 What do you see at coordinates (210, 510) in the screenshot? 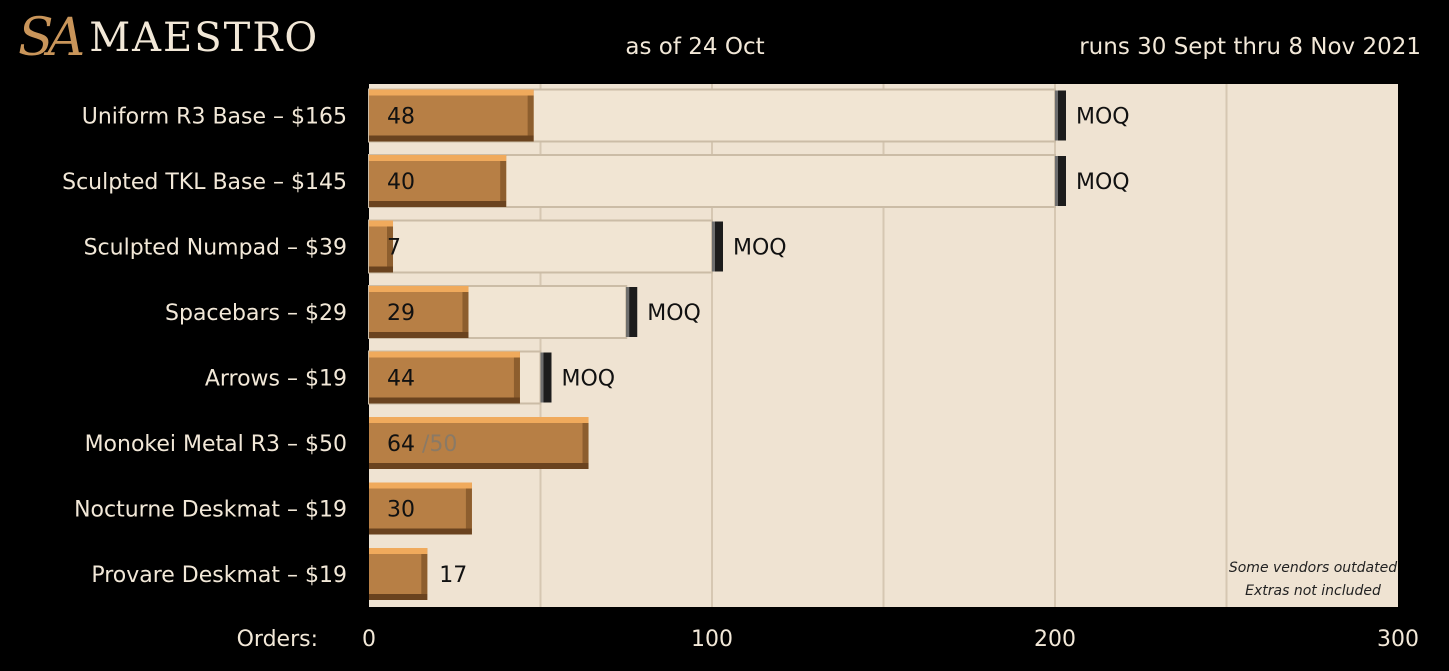
I see `category-label: Nocturne Deskmat – $19` at bounding box center [210, 510].